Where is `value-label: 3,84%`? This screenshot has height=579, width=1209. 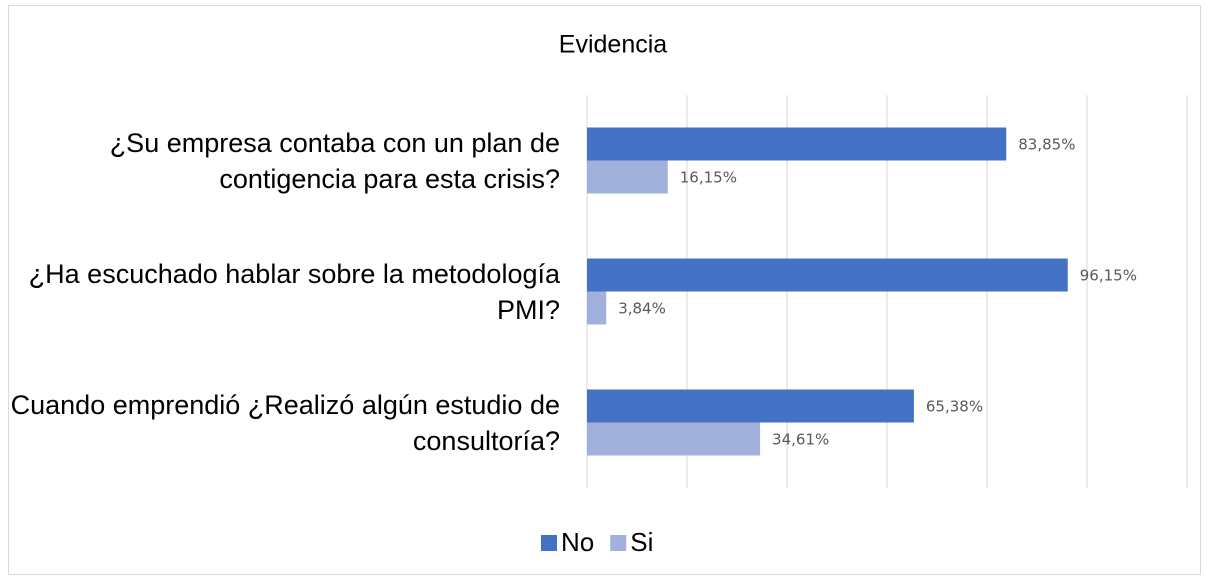 value-label: 3,84% is located at coordinates (642, 309).